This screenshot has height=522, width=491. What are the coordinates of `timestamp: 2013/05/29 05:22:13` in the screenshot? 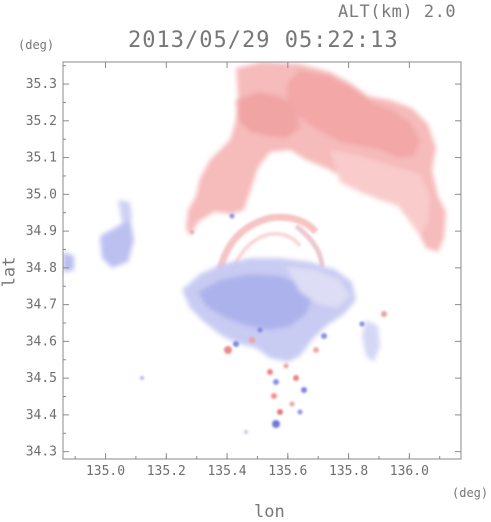 It's located at (263, 40).